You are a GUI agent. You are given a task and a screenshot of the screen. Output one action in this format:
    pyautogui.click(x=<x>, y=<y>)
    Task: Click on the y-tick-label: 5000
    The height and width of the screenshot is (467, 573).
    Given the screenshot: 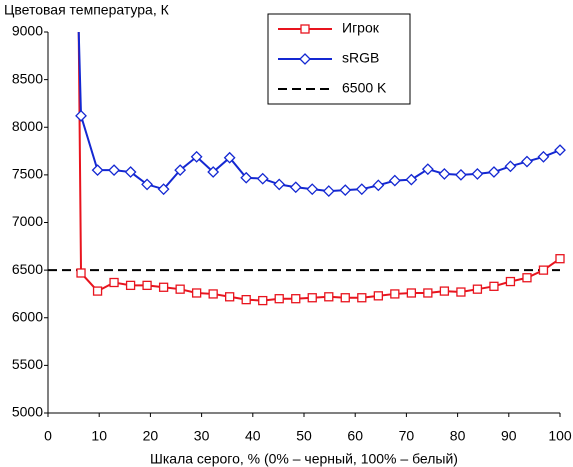 What is the action you would take?
    pyautogui.click(x=27, y=412)
    